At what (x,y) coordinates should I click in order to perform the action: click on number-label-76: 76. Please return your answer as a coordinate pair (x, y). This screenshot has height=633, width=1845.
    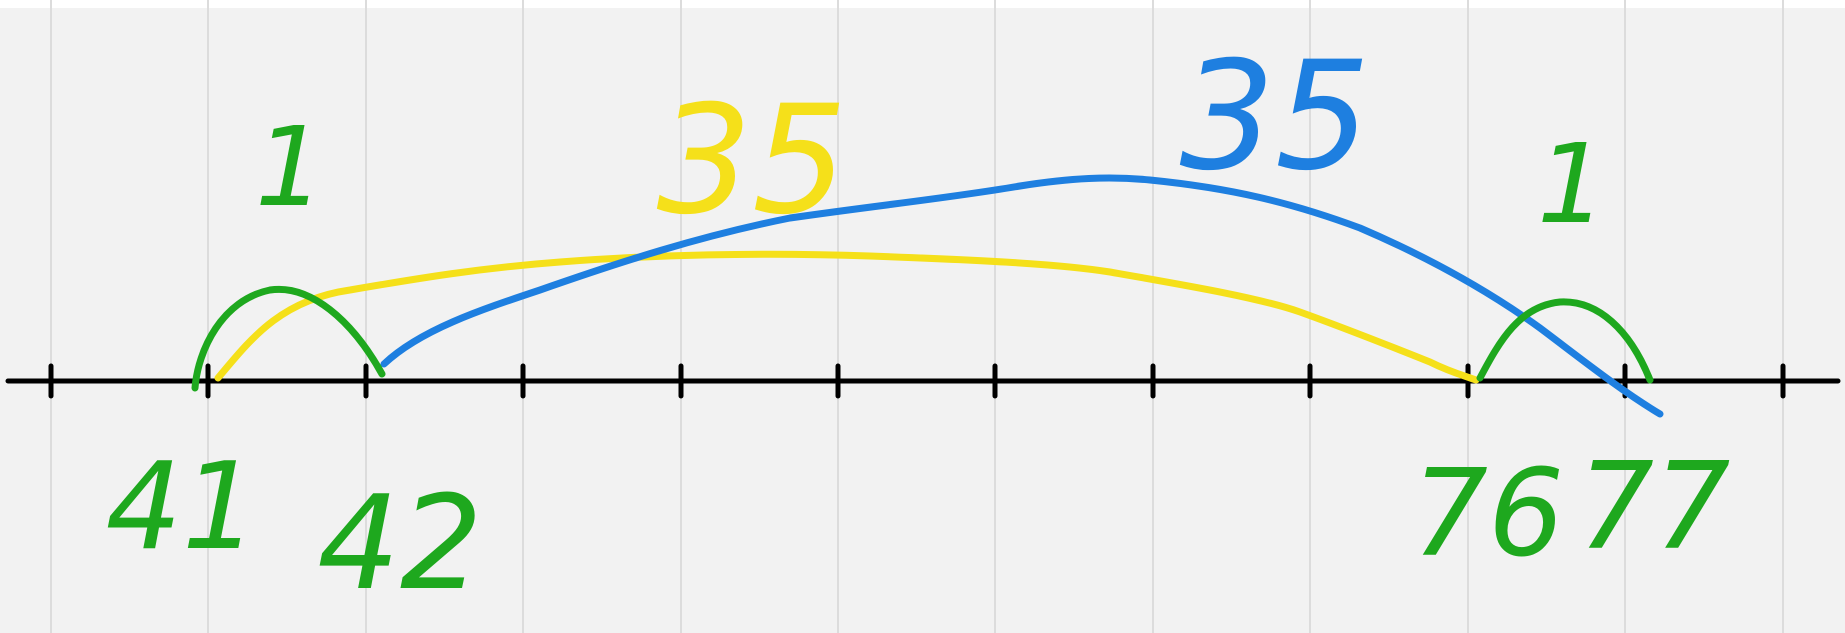
    Looking at the image, I should click on (1488, 514).